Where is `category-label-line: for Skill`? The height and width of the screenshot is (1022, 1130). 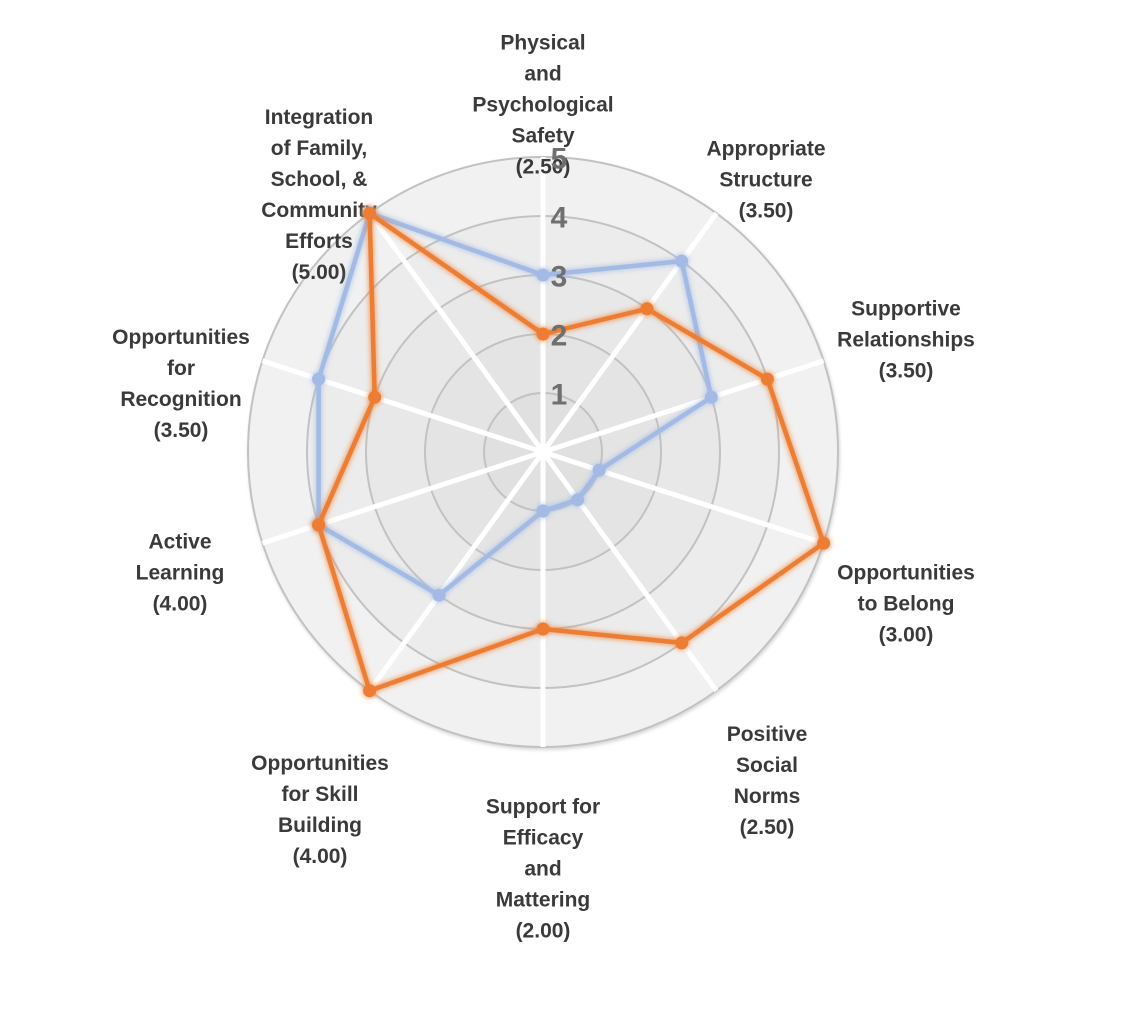 category-label-line: for Skill is located at coordinates (320, 794).